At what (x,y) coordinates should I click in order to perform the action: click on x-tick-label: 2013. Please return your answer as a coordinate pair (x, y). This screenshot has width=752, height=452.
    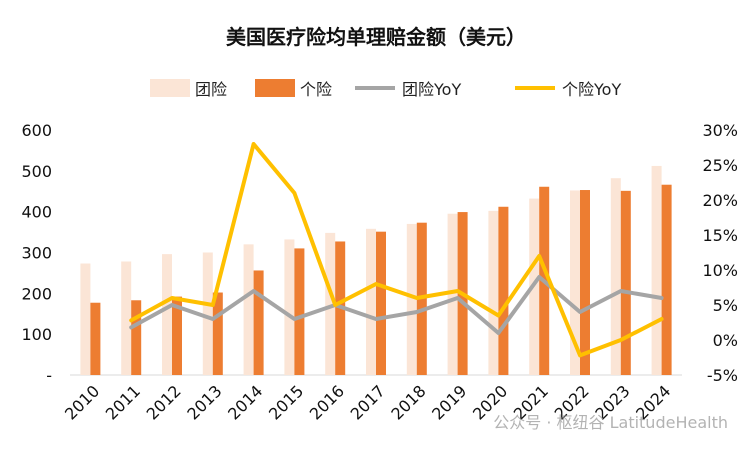
    Looking at the image, I should click on (204, 402).